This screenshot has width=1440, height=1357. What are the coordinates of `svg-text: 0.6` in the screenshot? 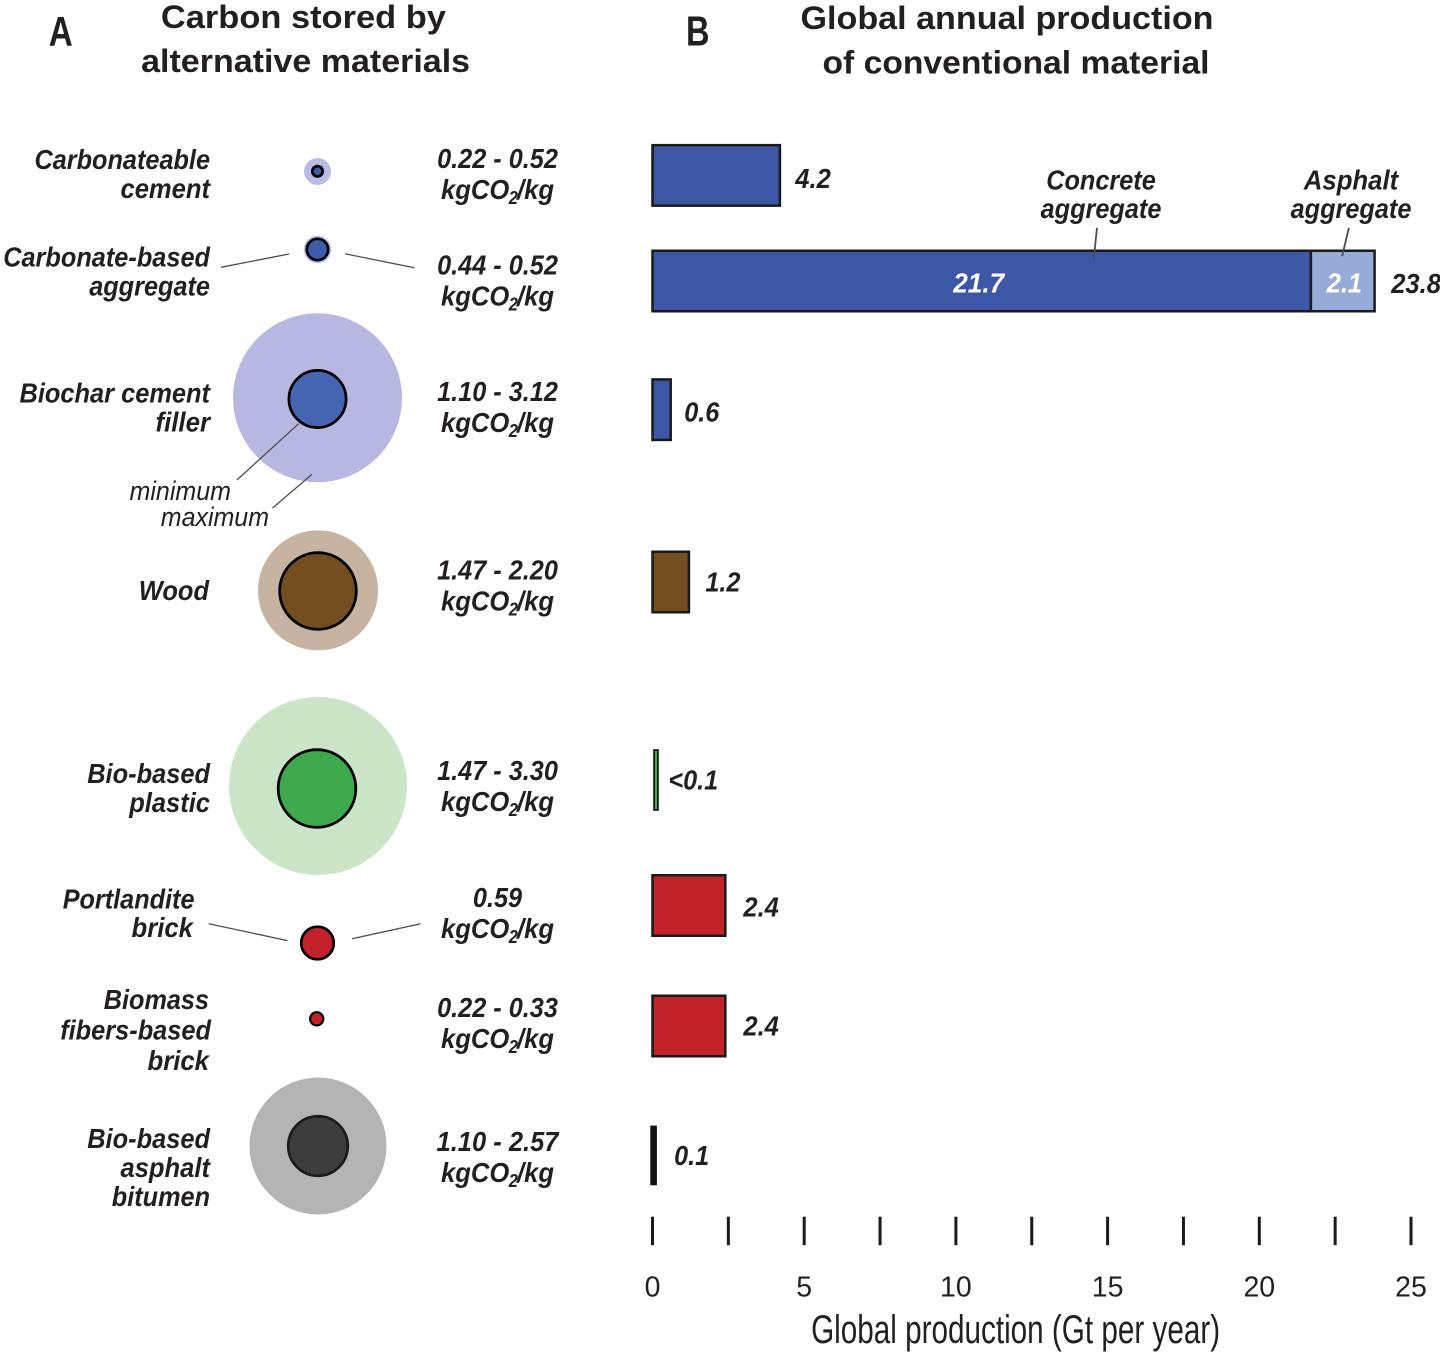 It's located at (702, 412).